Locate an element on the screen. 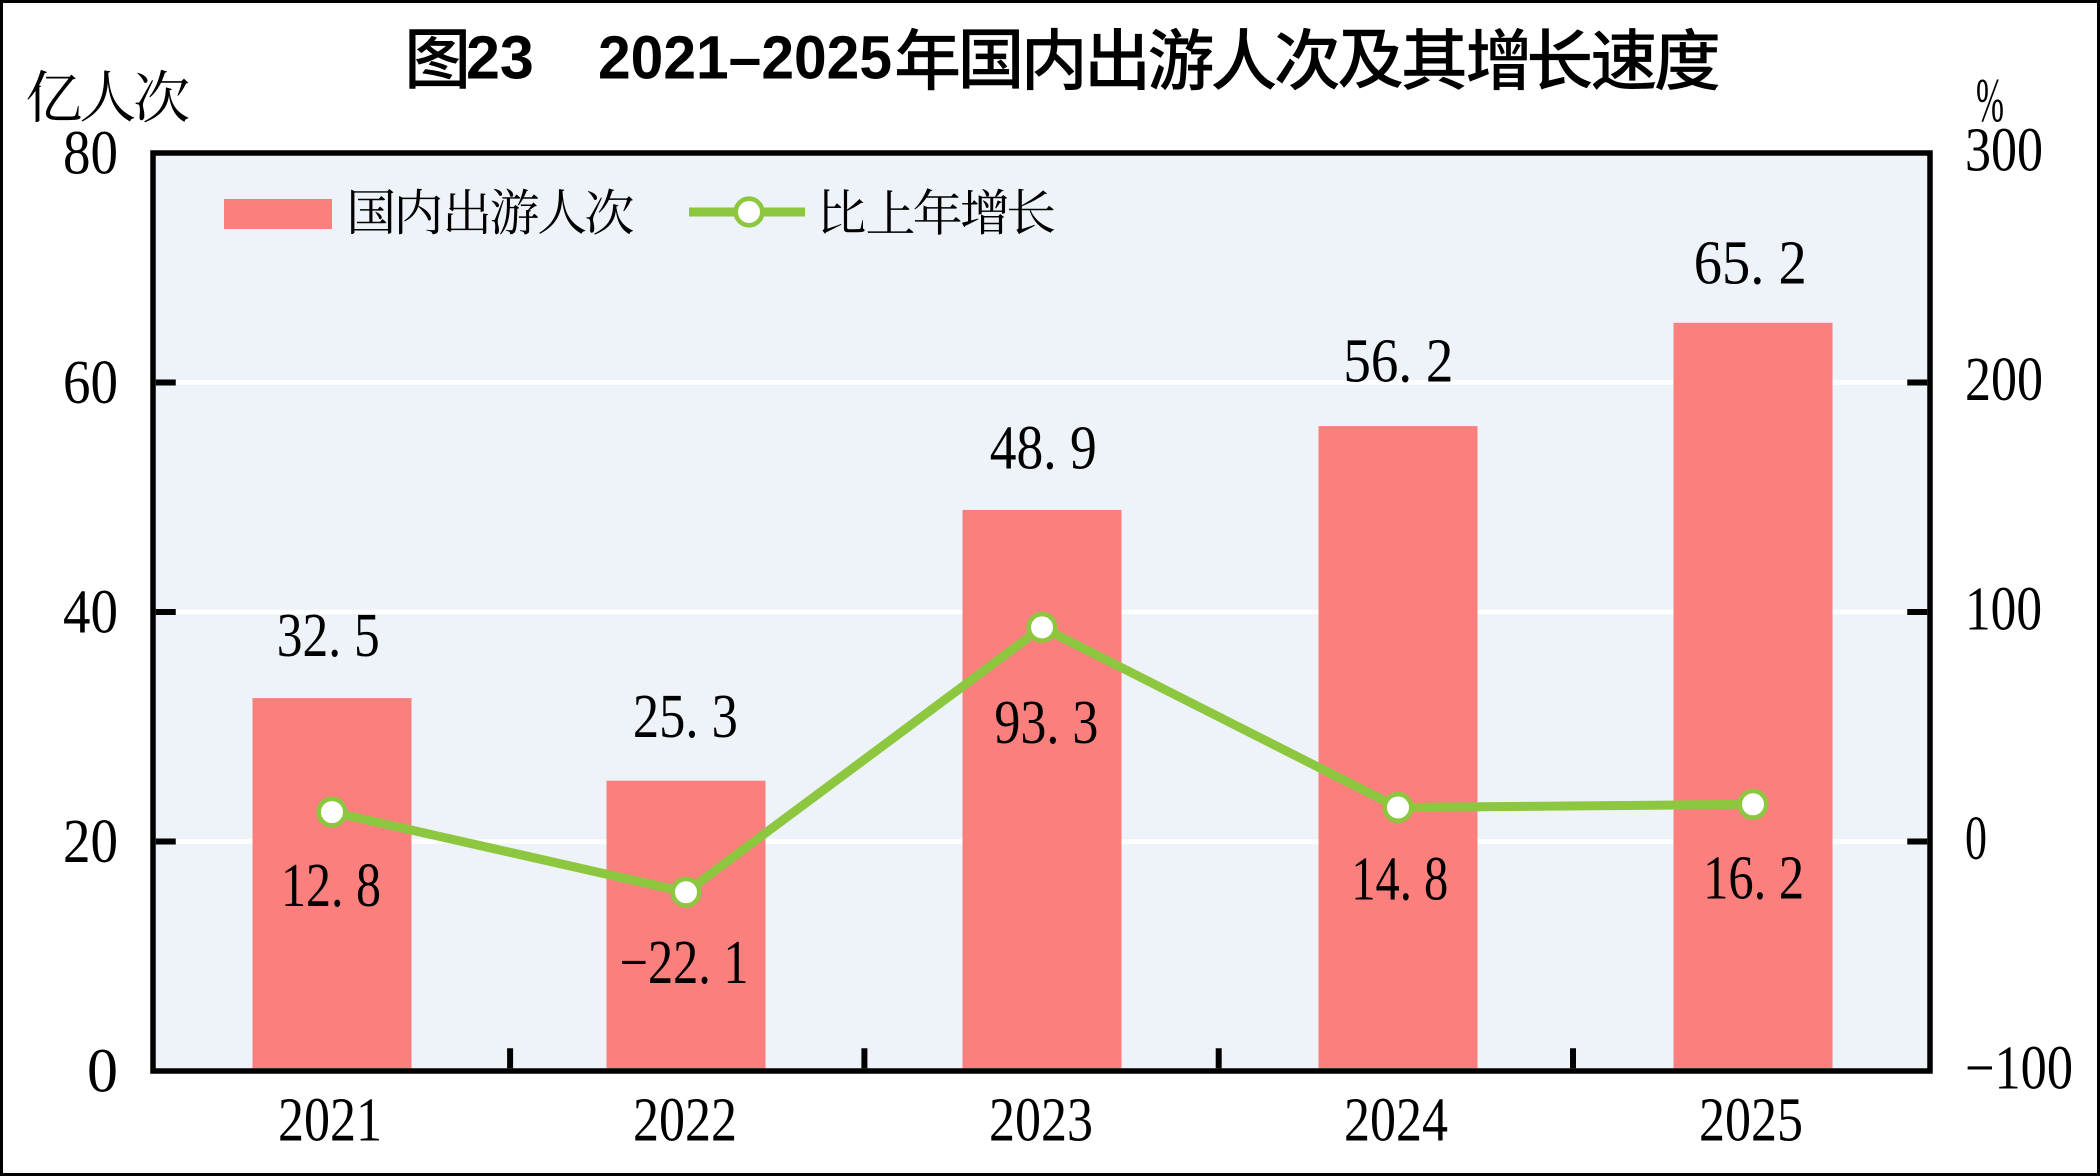  svg-text: 93. 3 is located at coordinates (1046, 723).